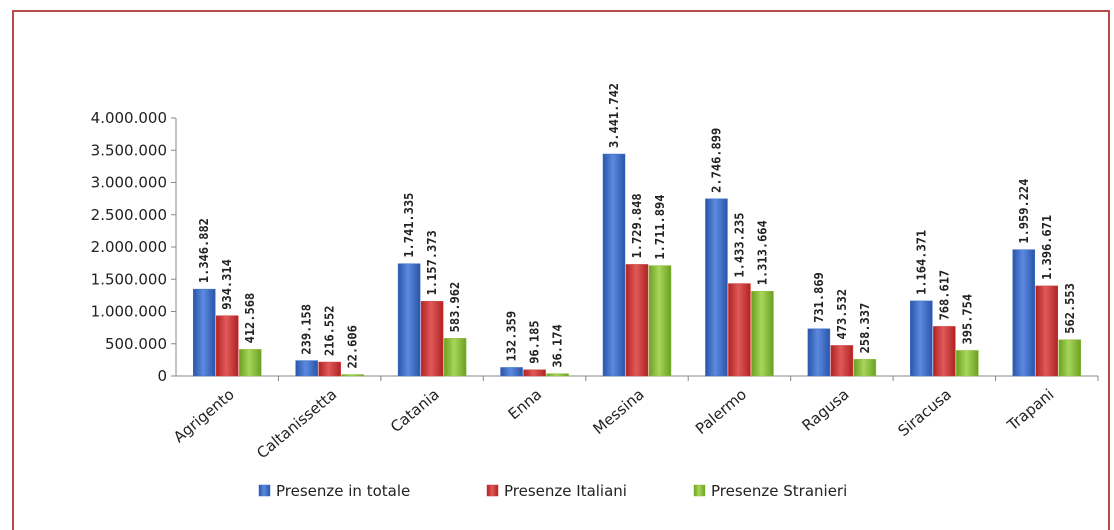 This screenshot has width=1114, height=530. I want to click on y-tick-label: 1.500.000, so click(129, 279).